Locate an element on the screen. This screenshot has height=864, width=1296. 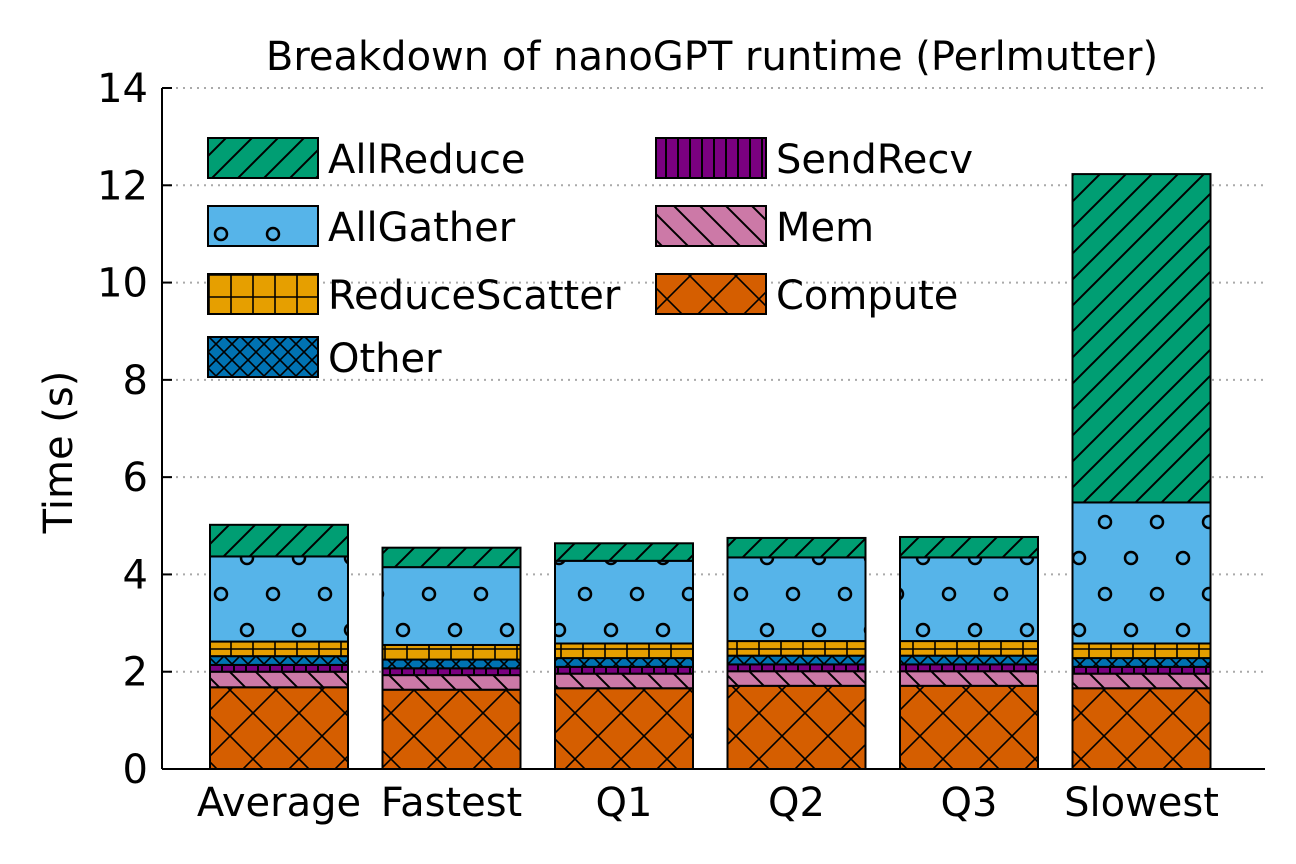
bar-segment-reducescatter-average is located at coordinates (279, 649).